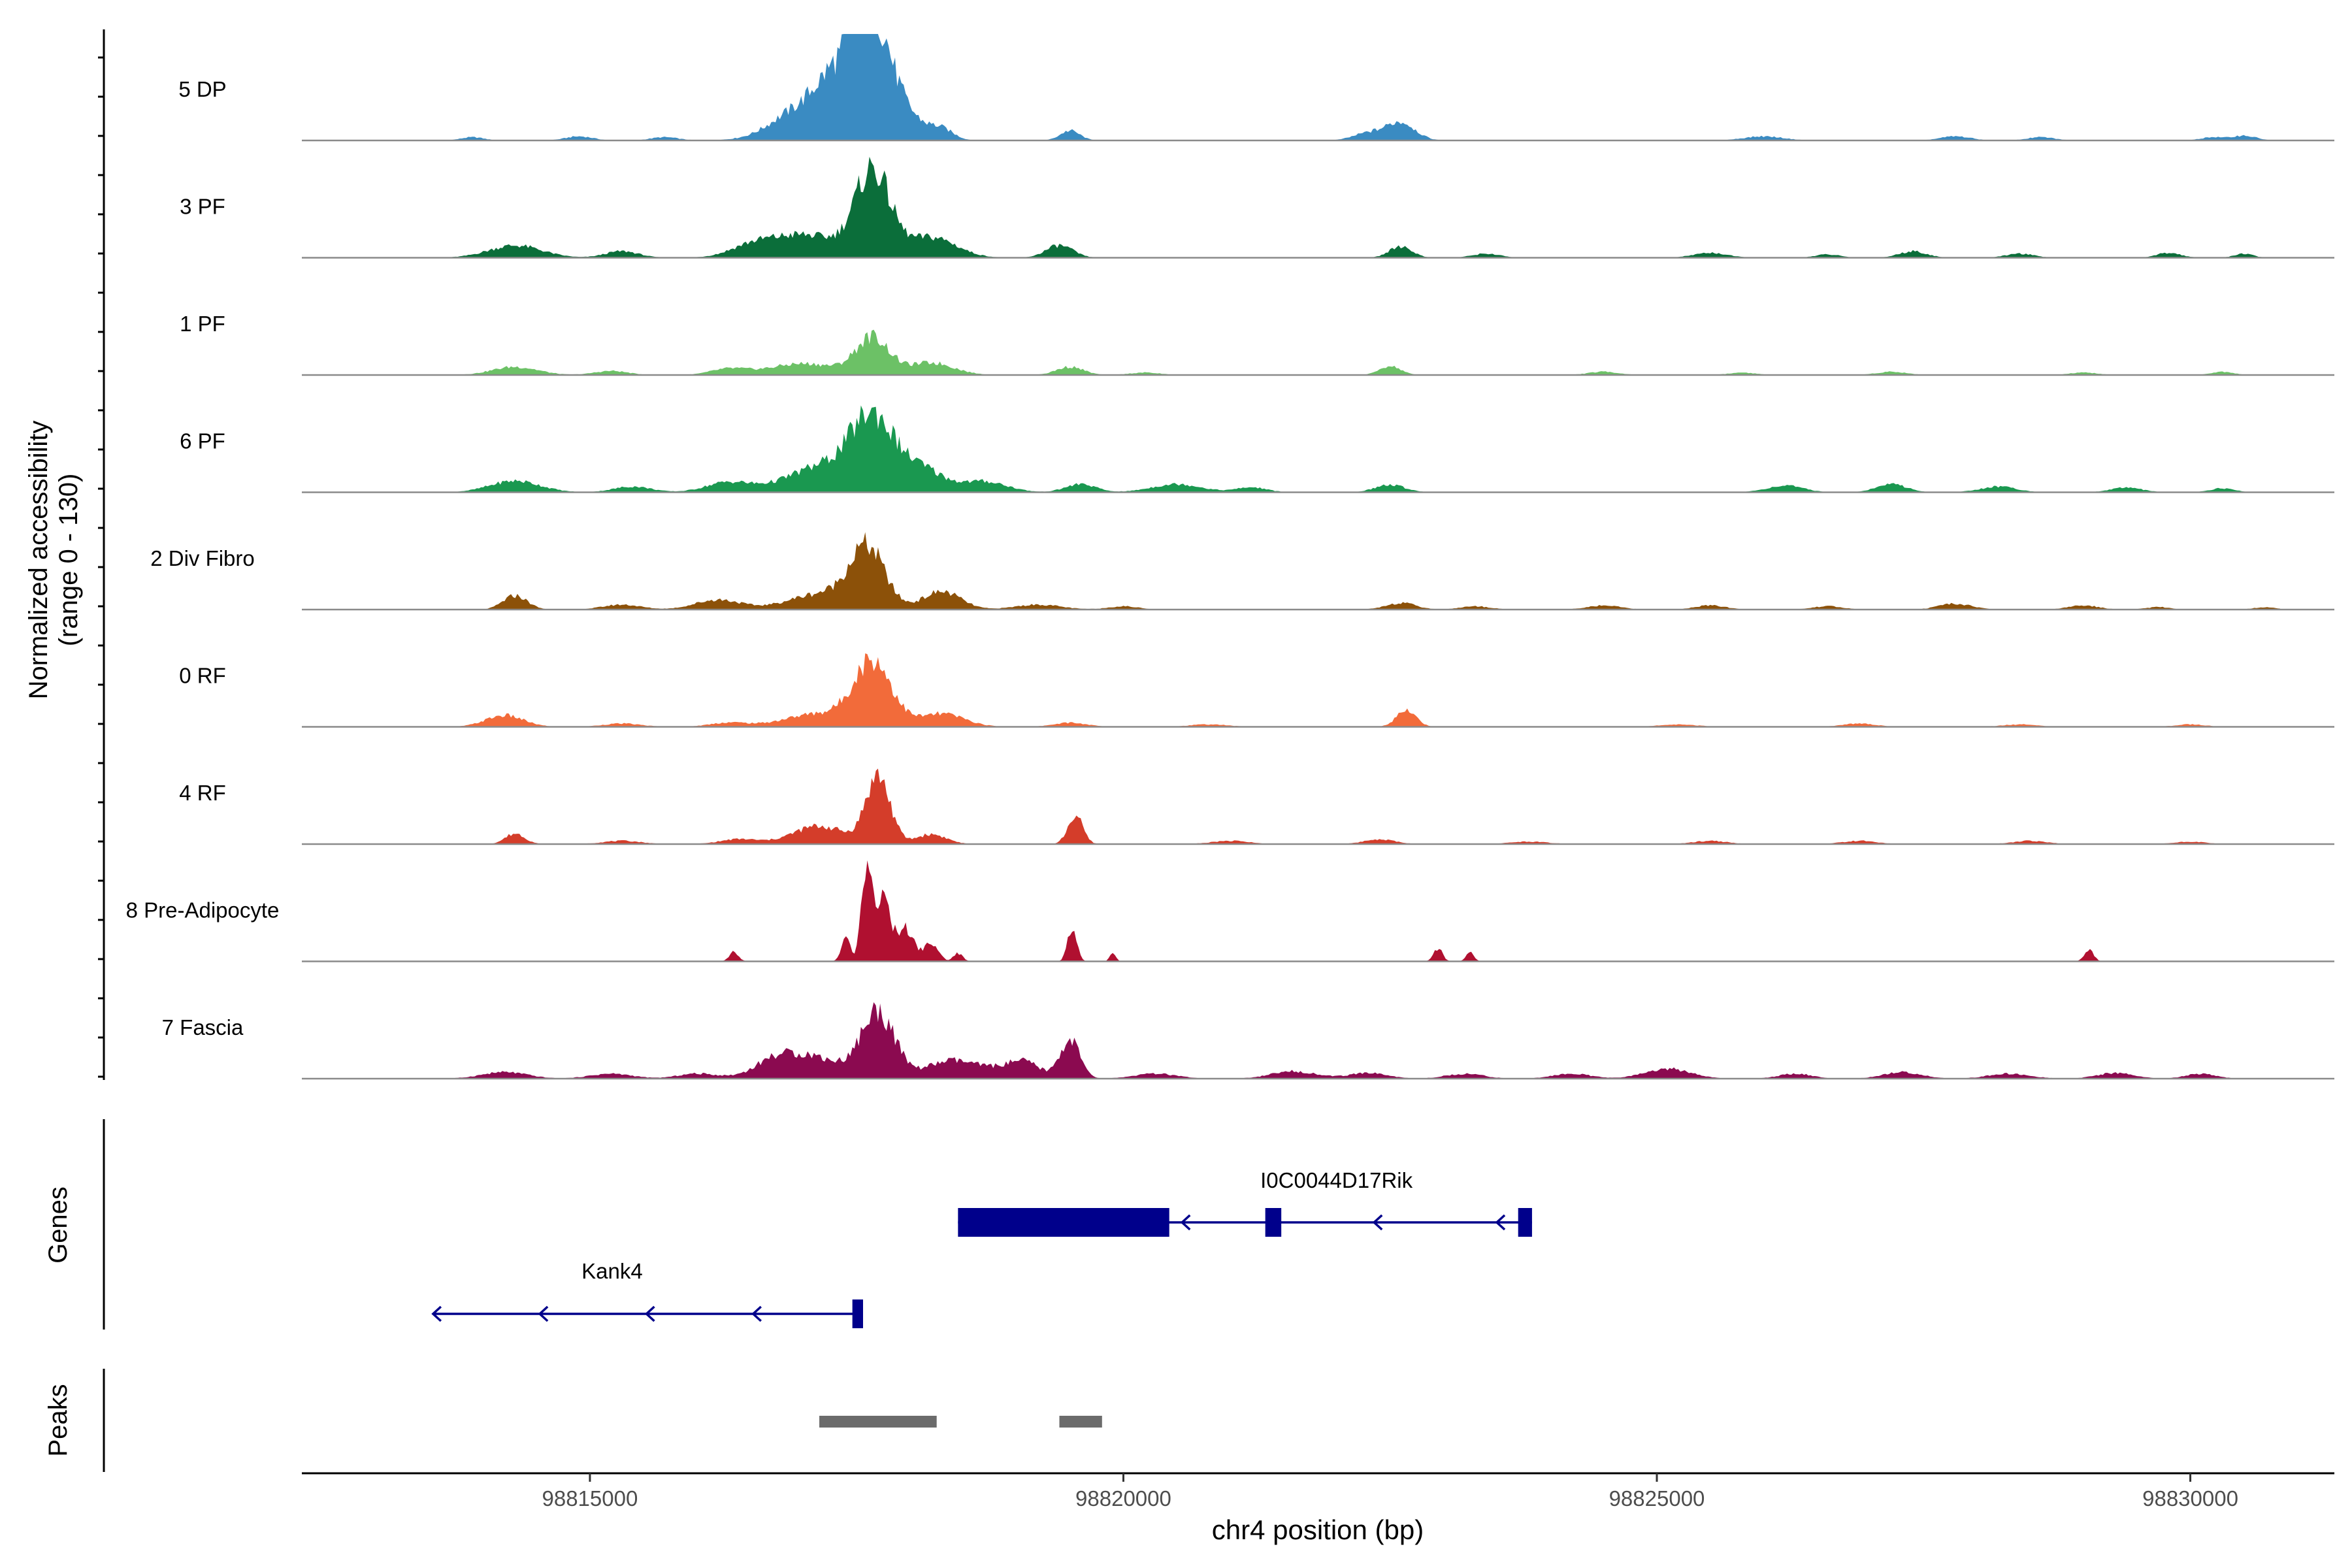 Image resolution: width=2352 pixels, height=1568 pixels. What do you see at coordinates (1123, 1498) in the screenshot?
I see `x-tick-label: 98820000` at bounding box center [1123, 1498].